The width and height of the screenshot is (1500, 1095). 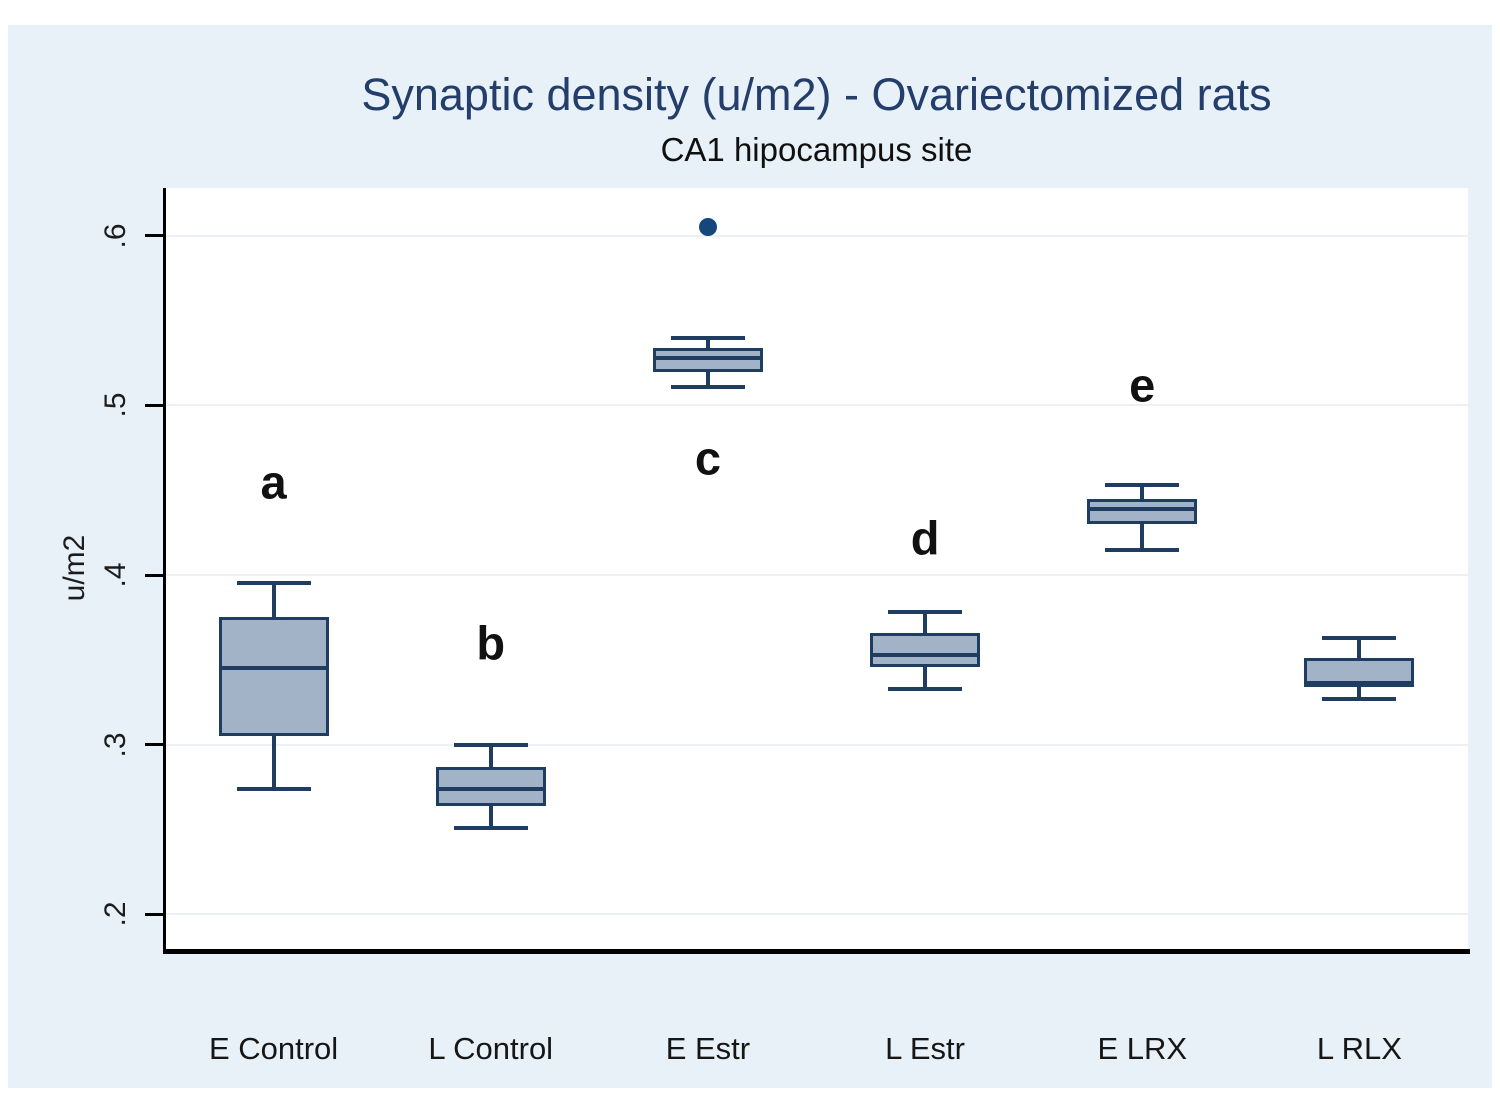 I want to click on significance-letter: c, so click(x=707, y=458).